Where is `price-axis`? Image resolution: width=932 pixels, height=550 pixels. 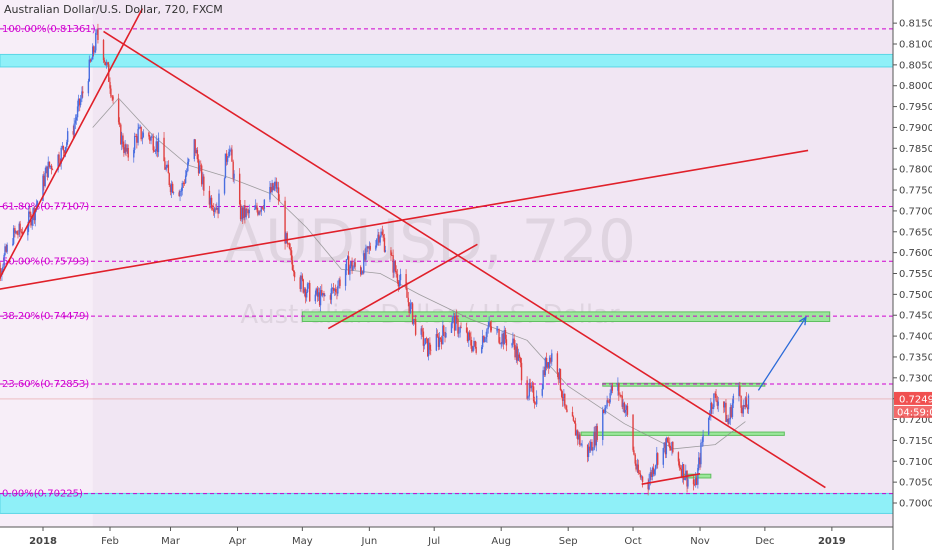
price-axis is located at coordinates (912, 275).